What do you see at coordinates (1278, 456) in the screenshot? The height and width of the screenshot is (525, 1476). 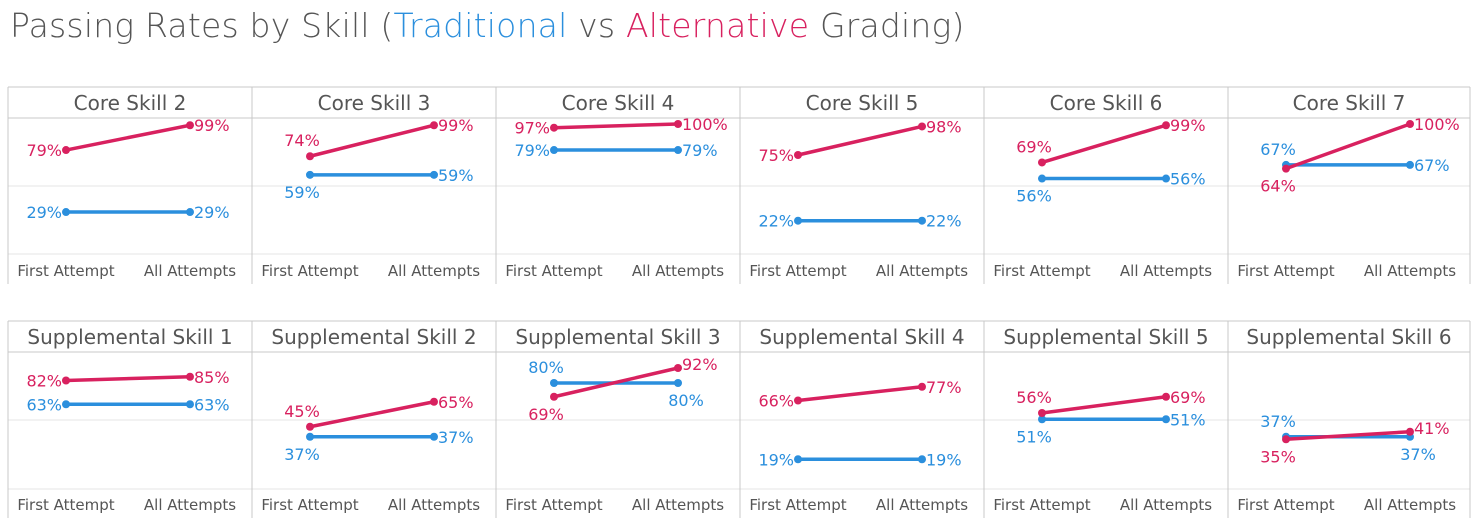 I see `data-label-alternative-first-attempt: 35%` at bounding box center [1278, 456].